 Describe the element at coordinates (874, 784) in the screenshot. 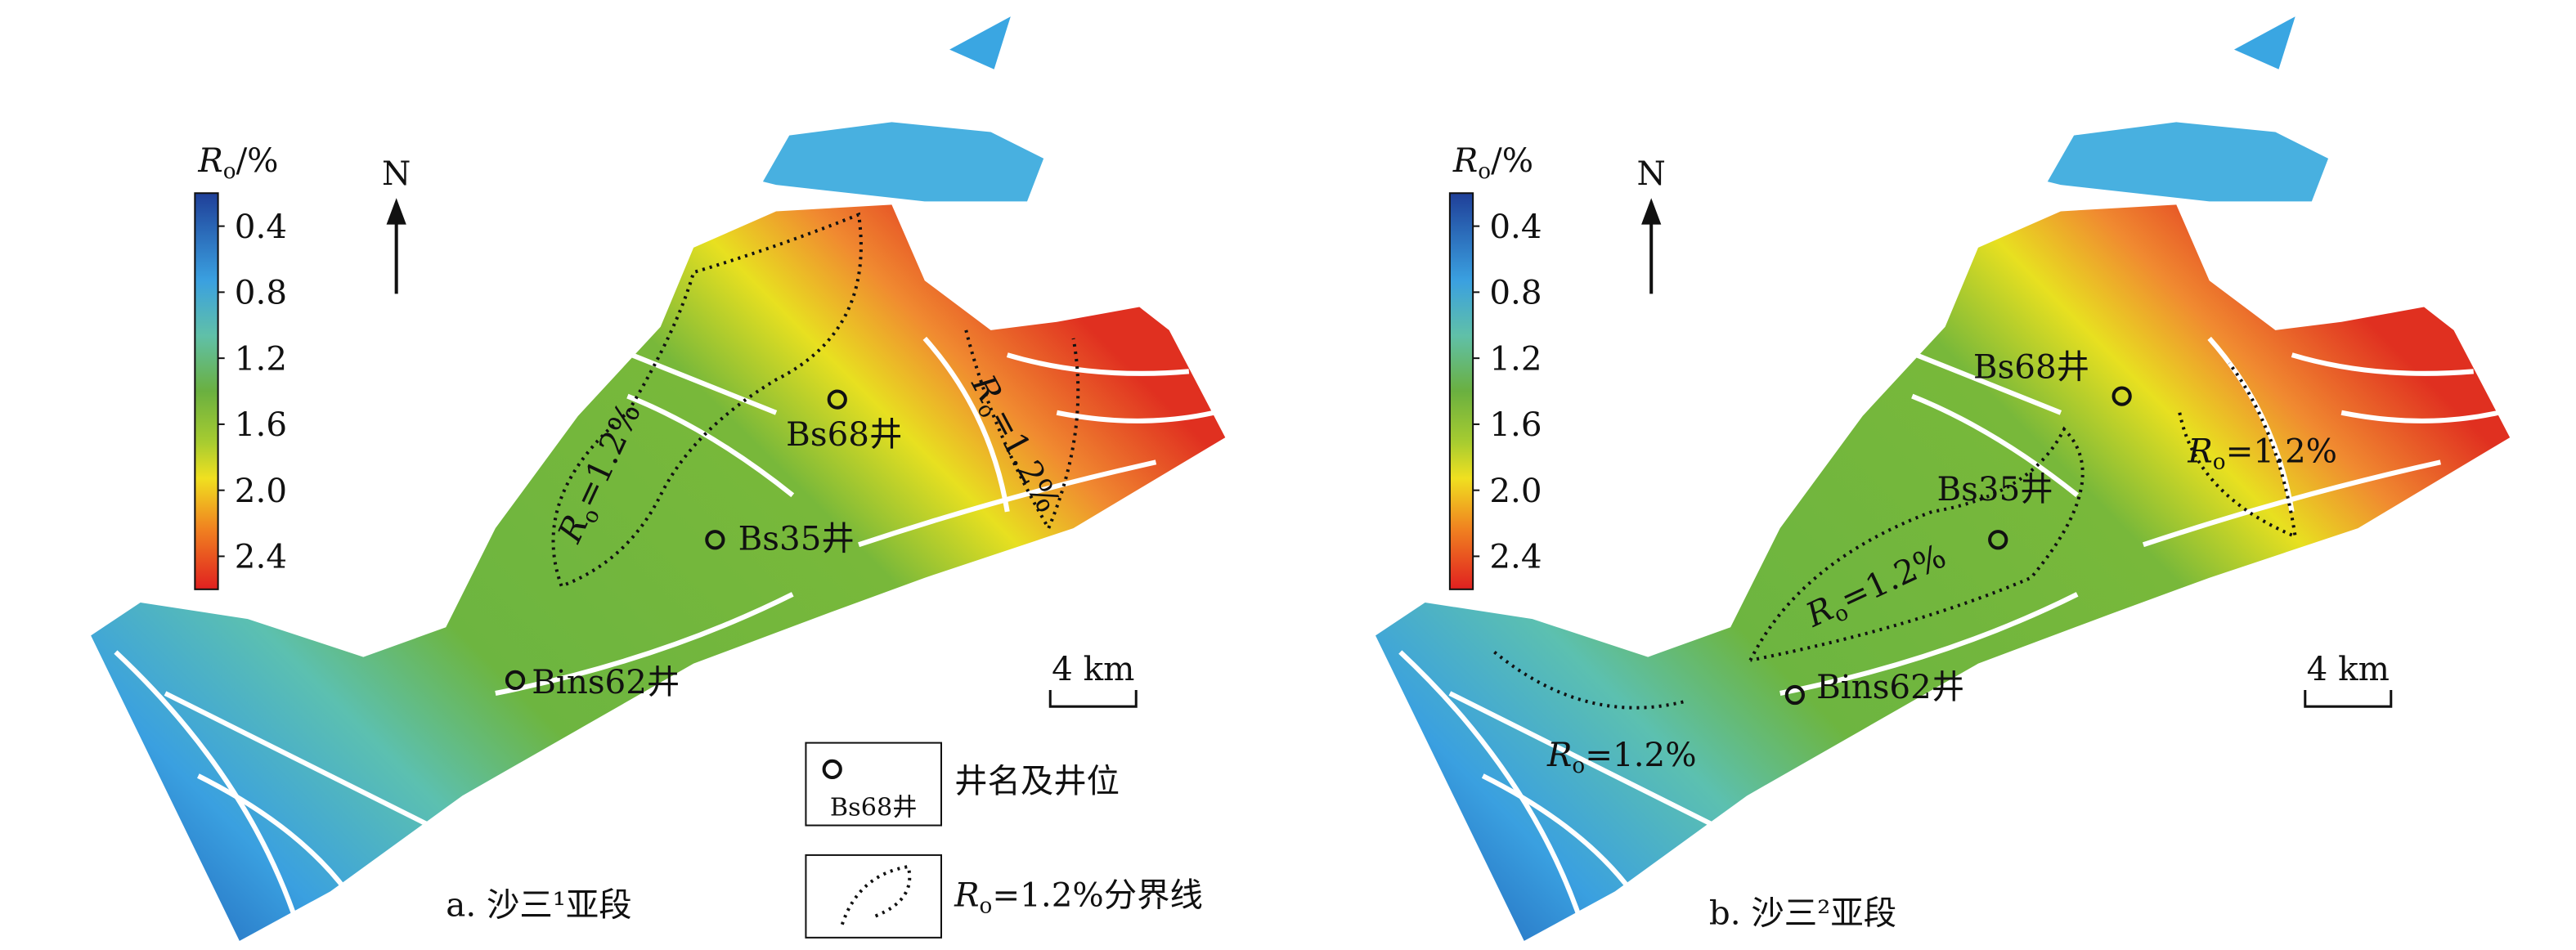

I see `legend-box-well` at that location.